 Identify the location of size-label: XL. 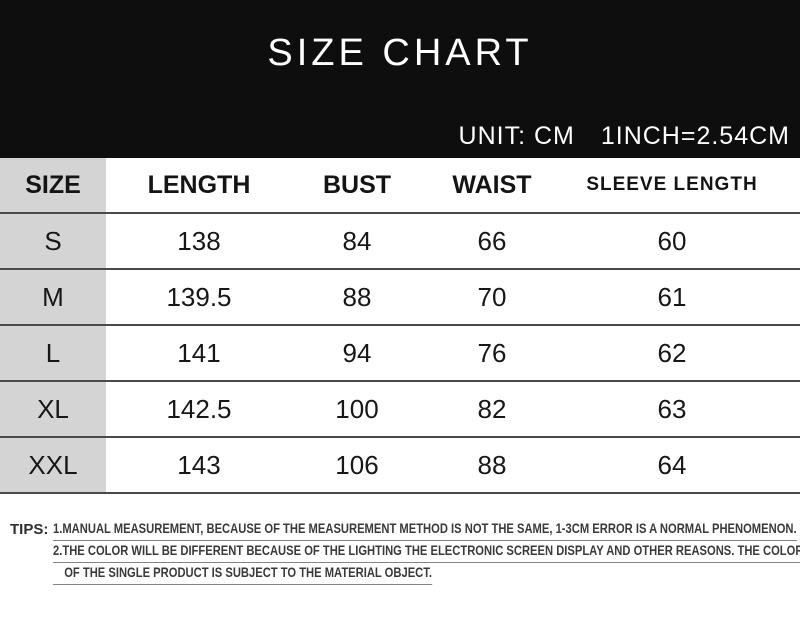
(53, 409).